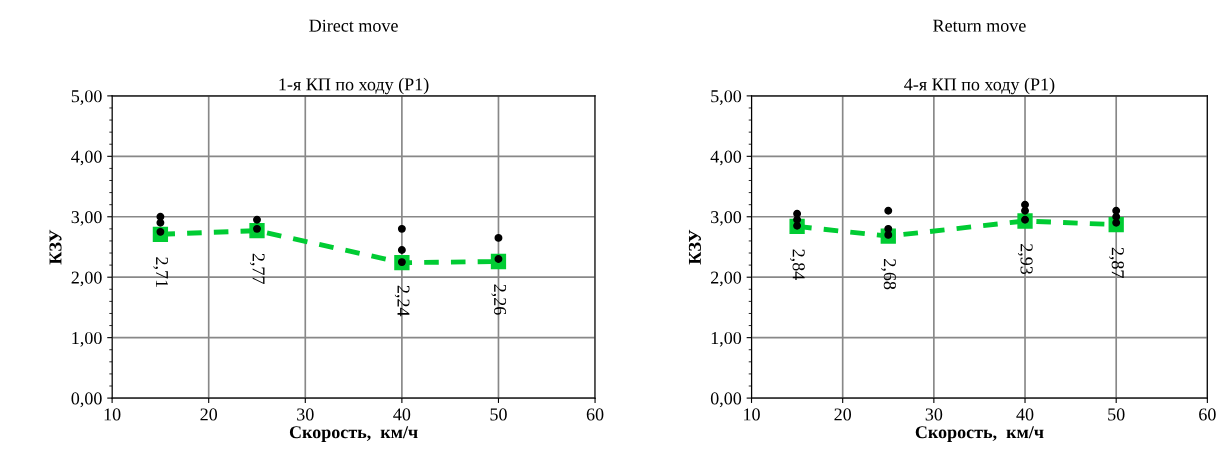  I want to click on data-label: 2,71, so click(161, 272).